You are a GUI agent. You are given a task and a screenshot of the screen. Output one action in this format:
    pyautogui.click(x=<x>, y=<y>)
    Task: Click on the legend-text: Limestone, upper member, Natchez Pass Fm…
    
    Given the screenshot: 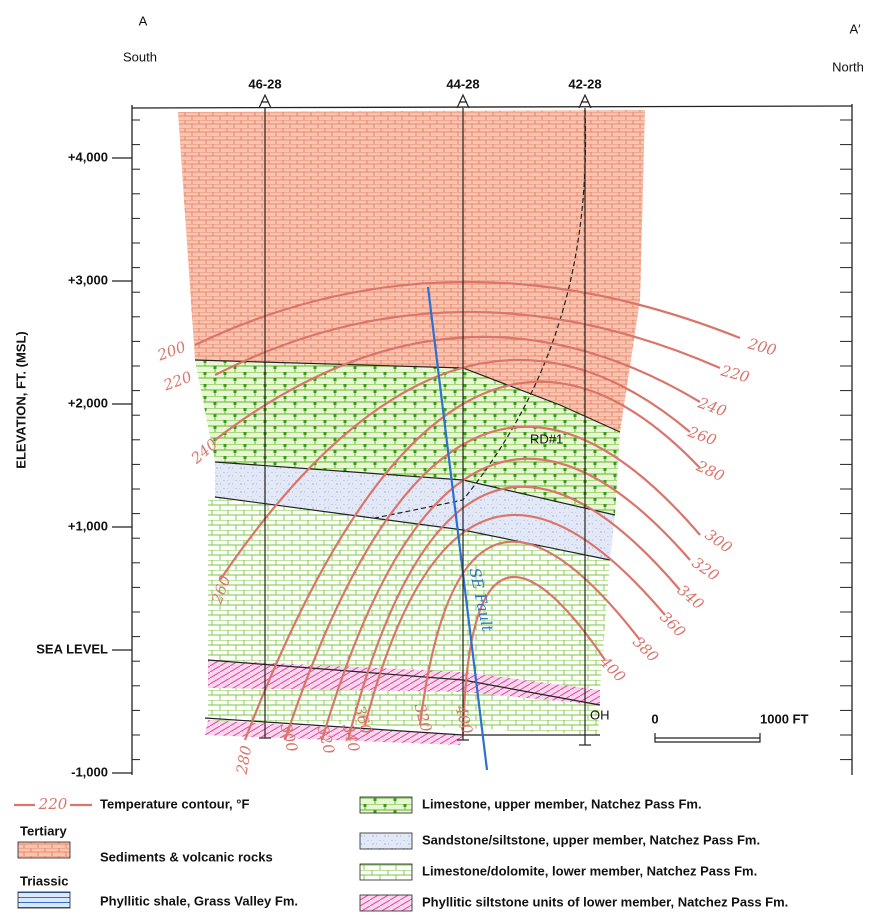 What is the action you would take?
    pyautogui.click(x=562, y=803)
    